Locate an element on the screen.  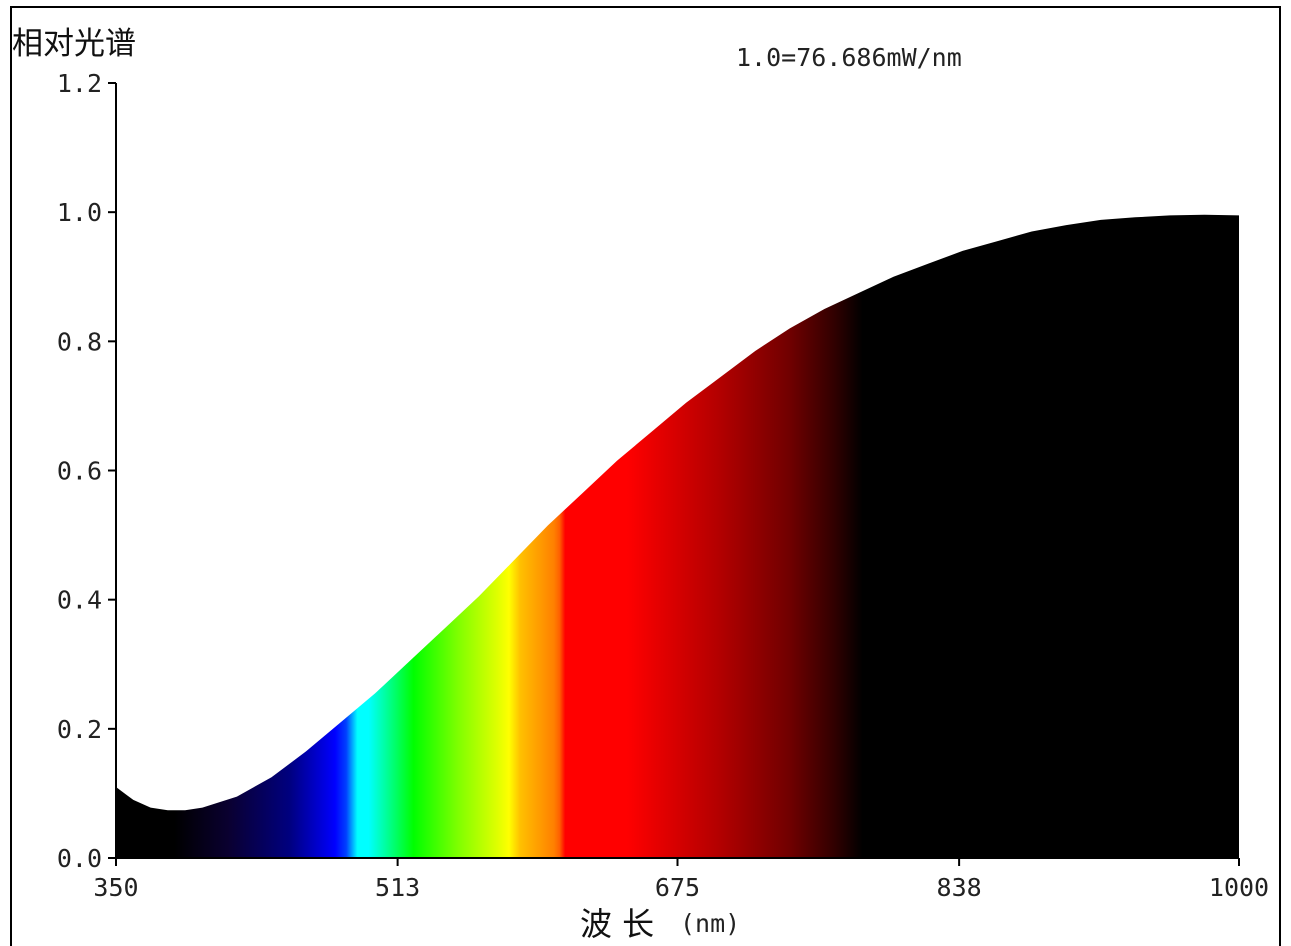
y-tick-label: 0.2 is located at coordinates (79, 729).